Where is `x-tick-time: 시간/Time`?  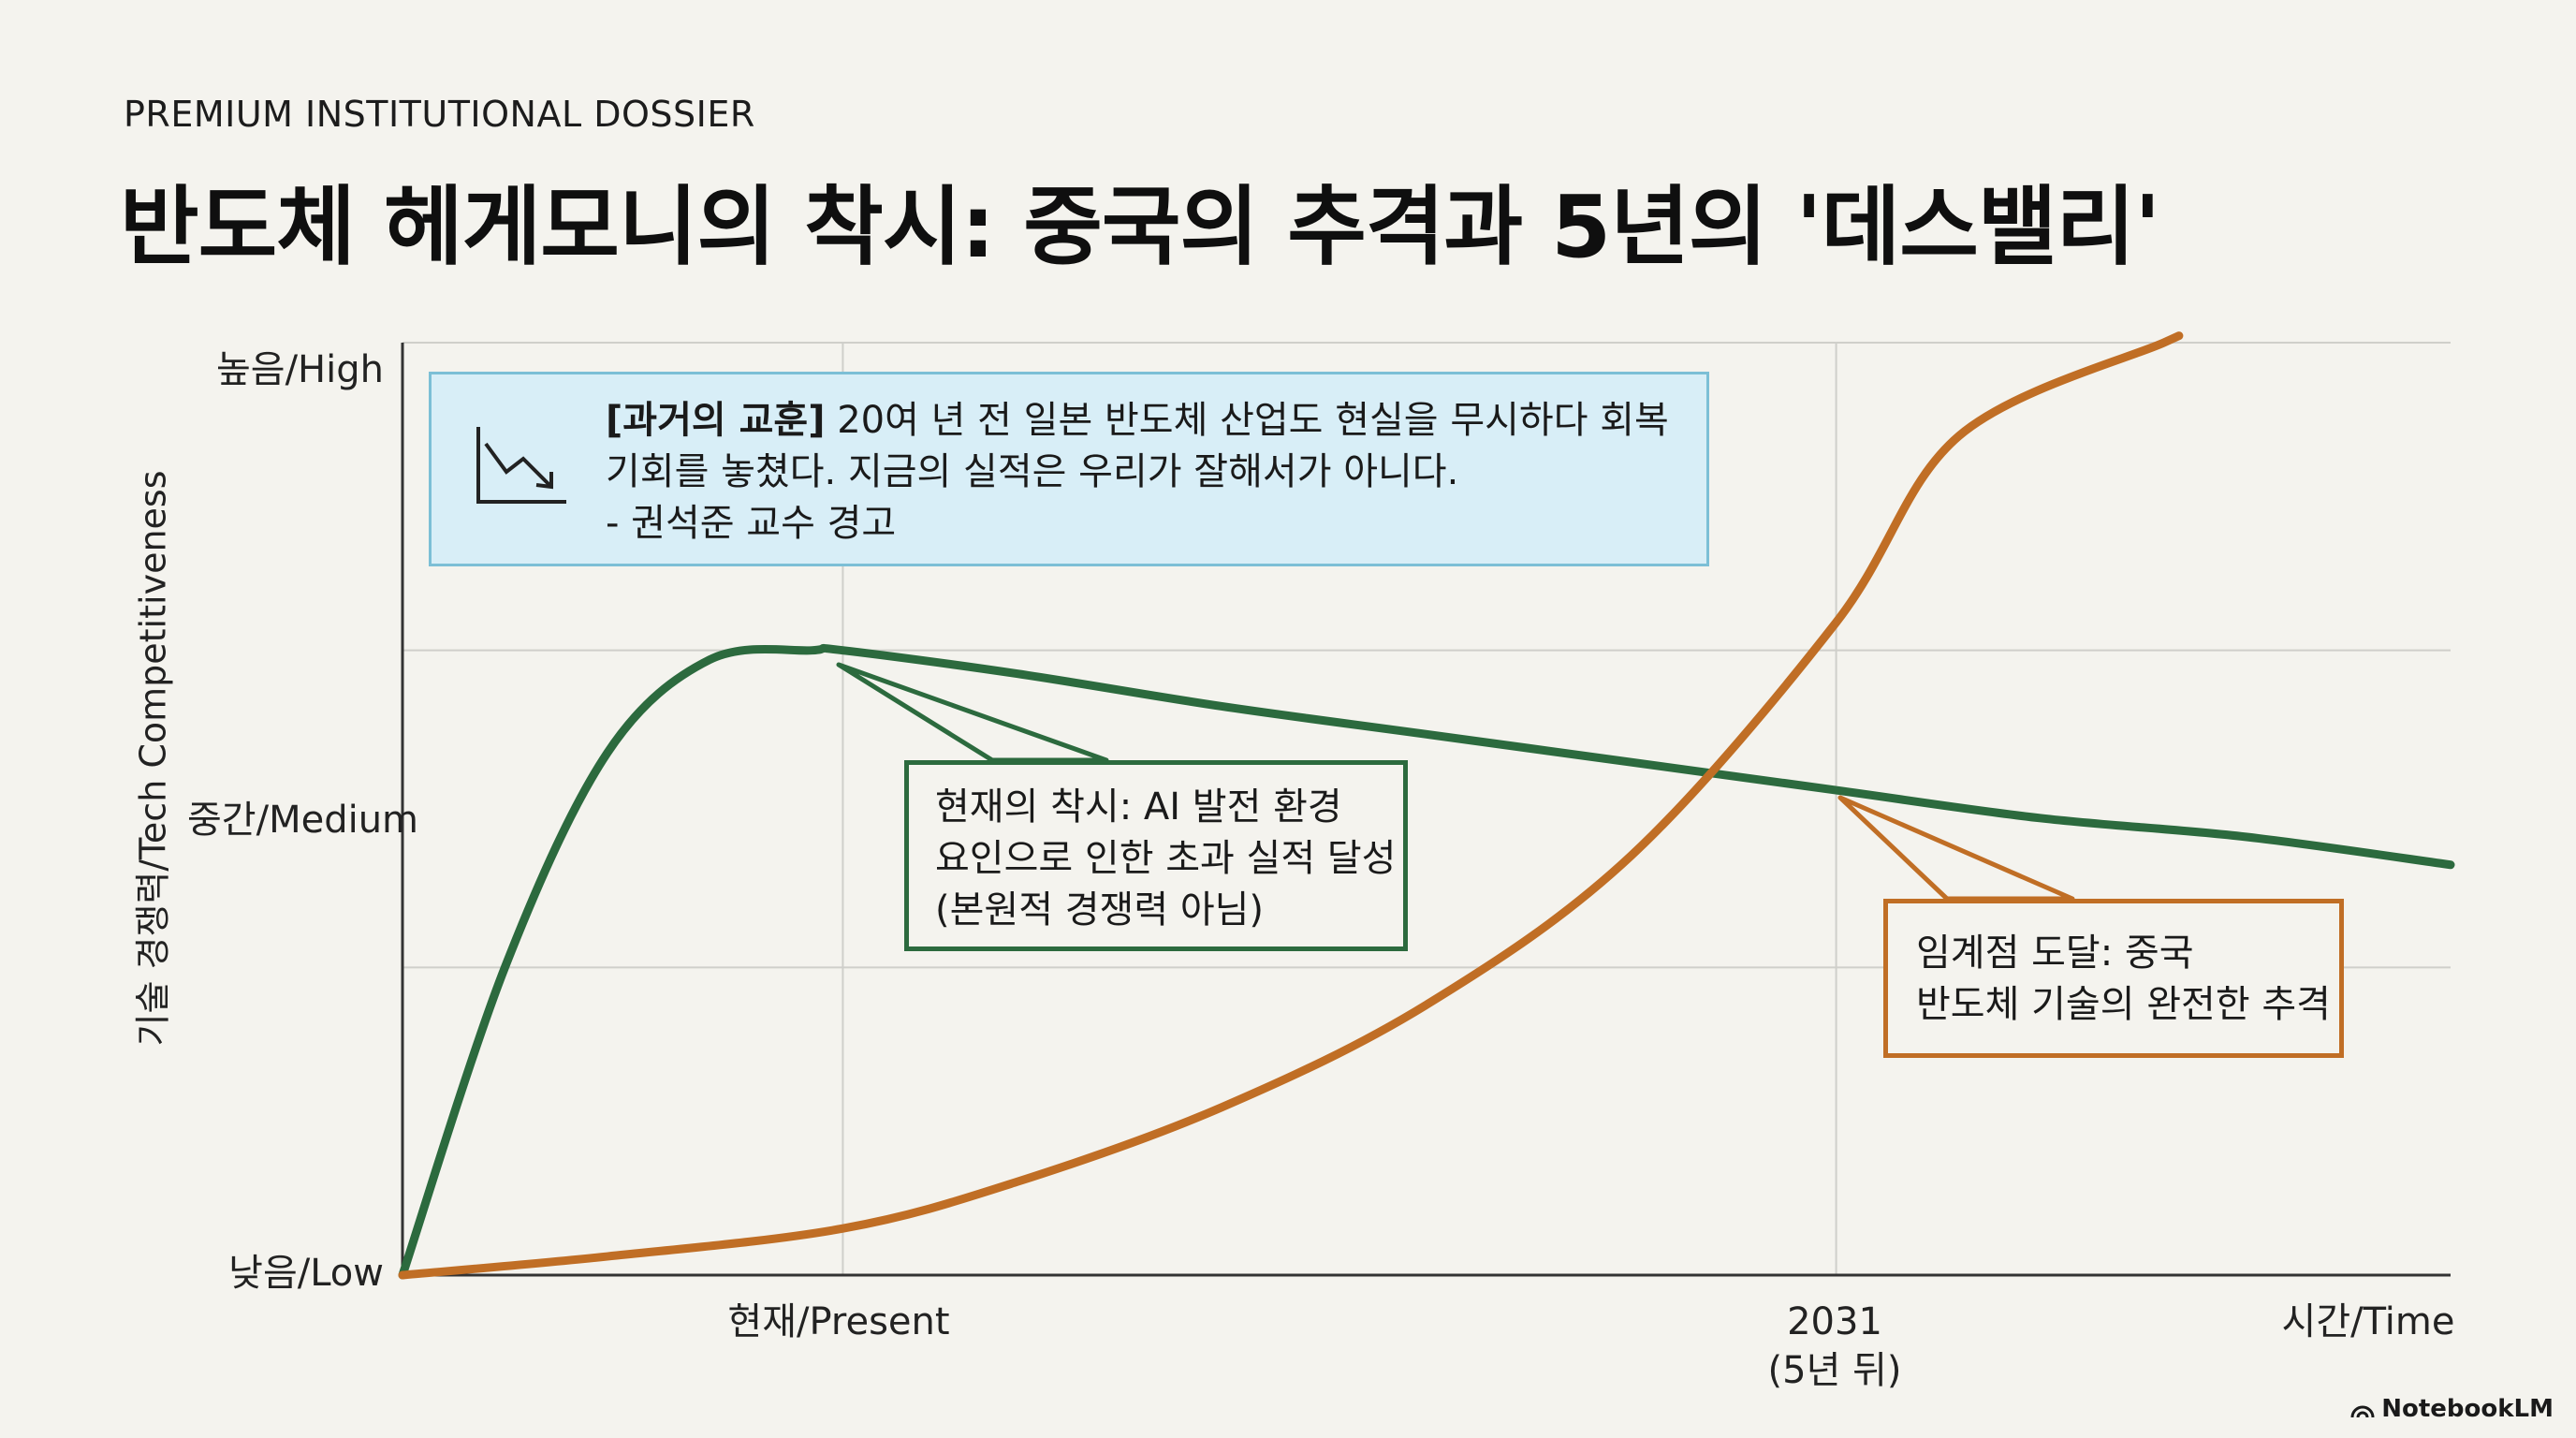
x-tick-time: 시간/Time is located at coordinates (2368, 1321).